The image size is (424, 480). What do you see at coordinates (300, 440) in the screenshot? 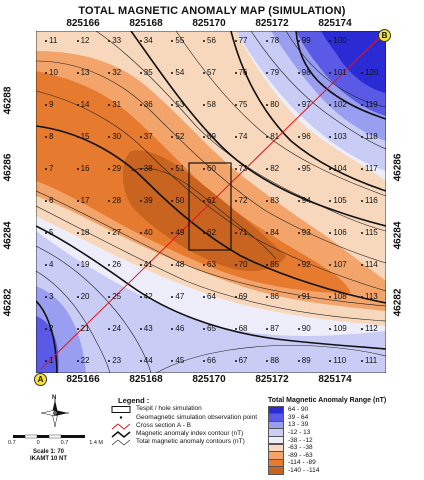
I see `range-label: -38 - -12` at bounding box center [300, 440].